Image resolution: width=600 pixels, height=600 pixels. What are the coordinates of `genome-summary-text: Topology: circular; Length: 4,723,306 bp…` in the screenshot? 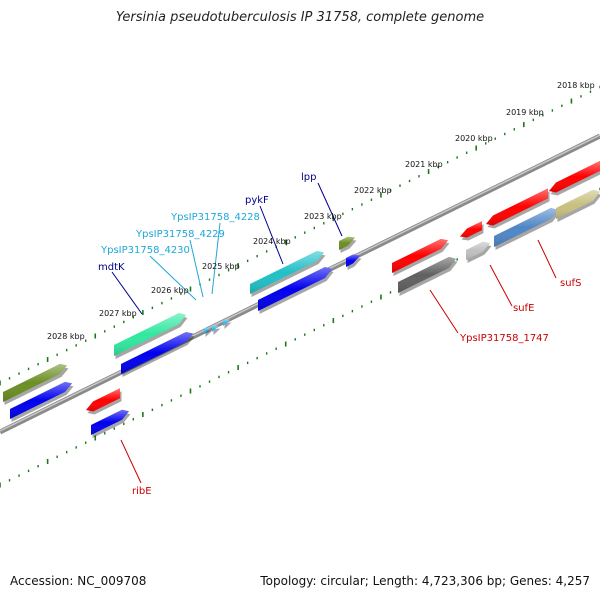 It's located at (425, 581).